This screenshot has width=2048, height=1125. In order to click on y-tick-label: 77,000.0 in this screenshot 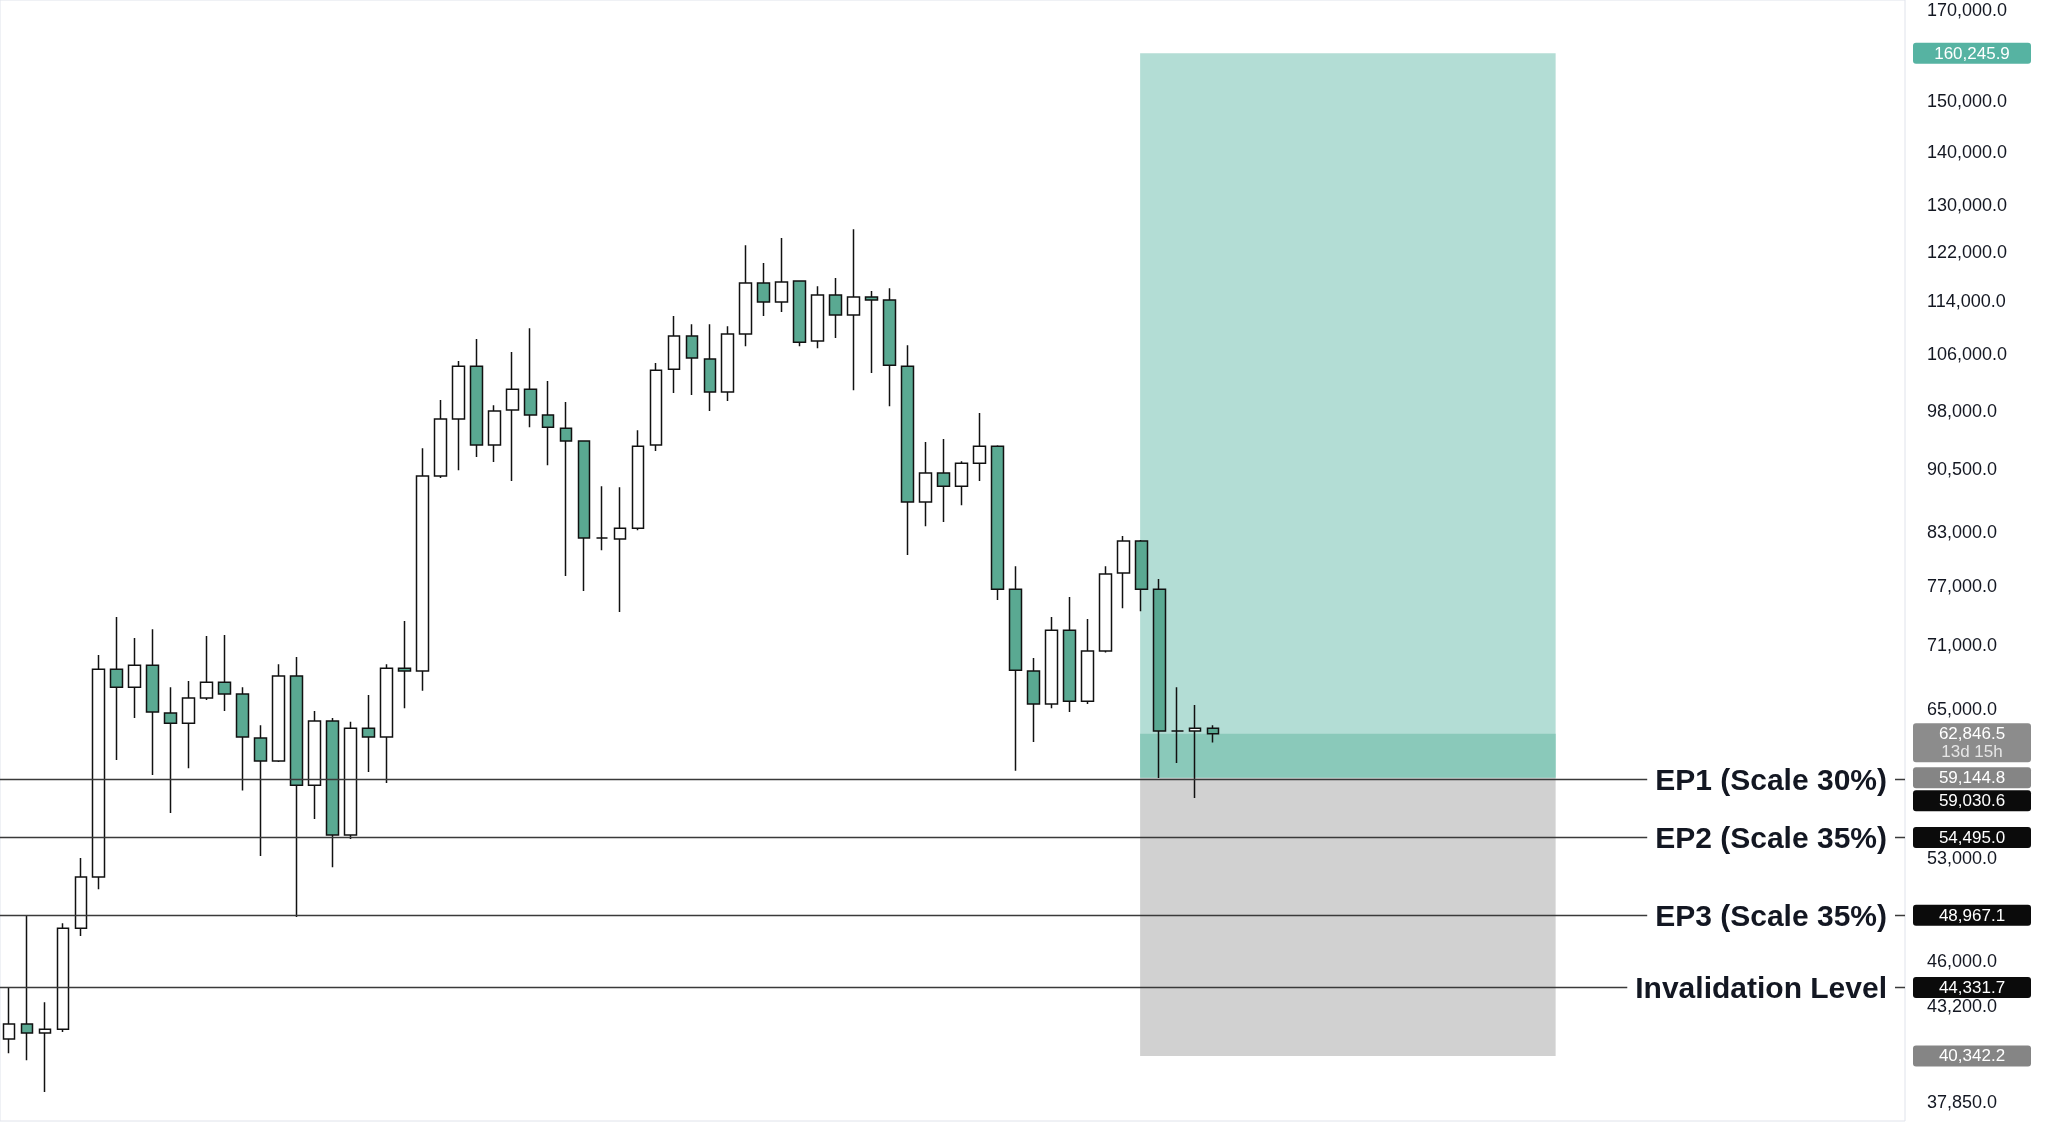, I will do `click(1962, 586)`.